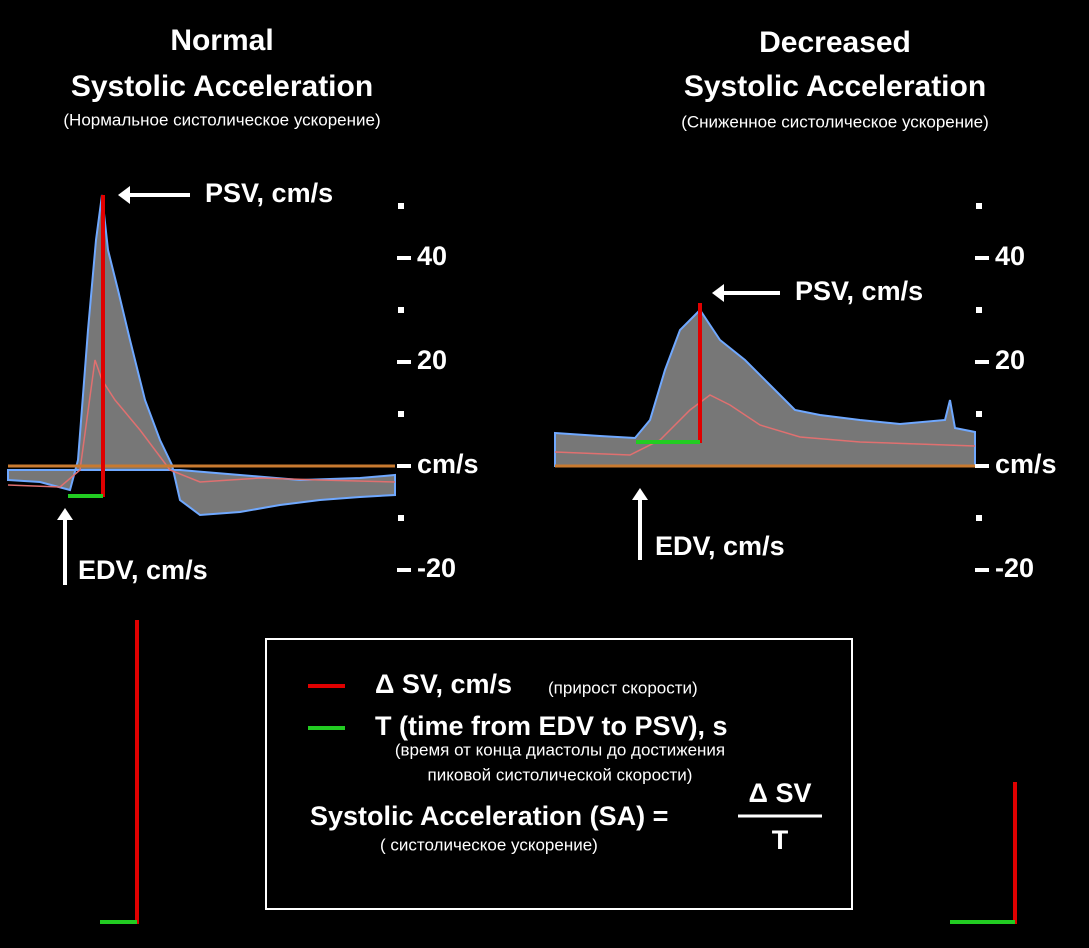 The height and width of the screenshot is (948, 1089). I want to click on subtitle: (Нормальное систолическое ускорение), so click(221, 119).